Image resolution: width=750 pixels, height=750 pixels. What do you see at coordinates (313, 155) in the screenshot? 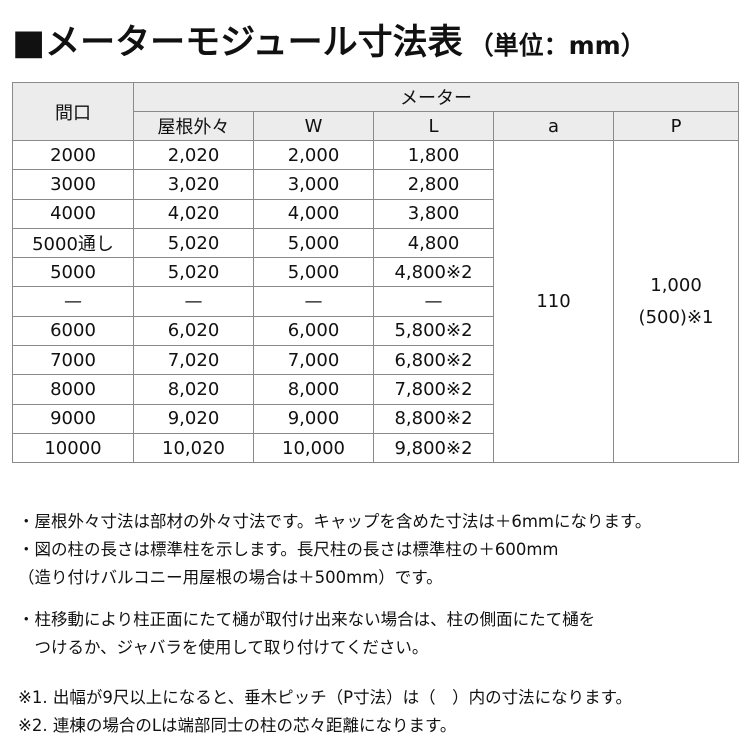
I see `table-cell: 2,000` at bounding box center [313, 155].